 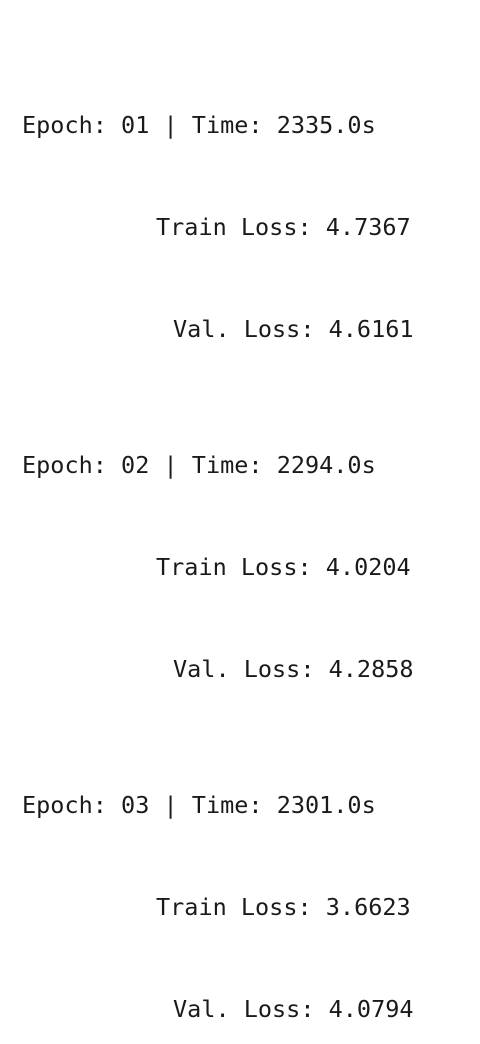 I want to click on epoch-time: 2294.0s, so click(x=326, y=465).